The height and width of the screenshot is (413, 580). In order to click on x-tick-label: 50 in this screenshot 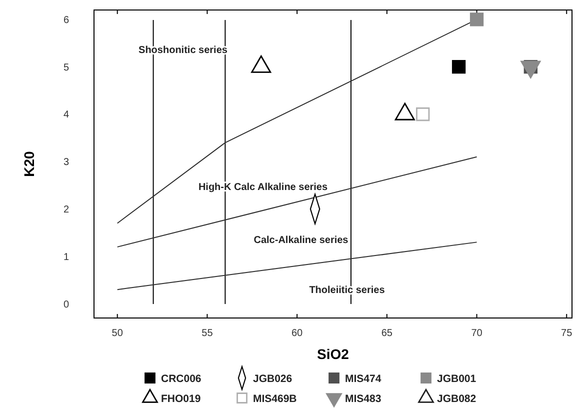, I will do `click(118, 333)`.